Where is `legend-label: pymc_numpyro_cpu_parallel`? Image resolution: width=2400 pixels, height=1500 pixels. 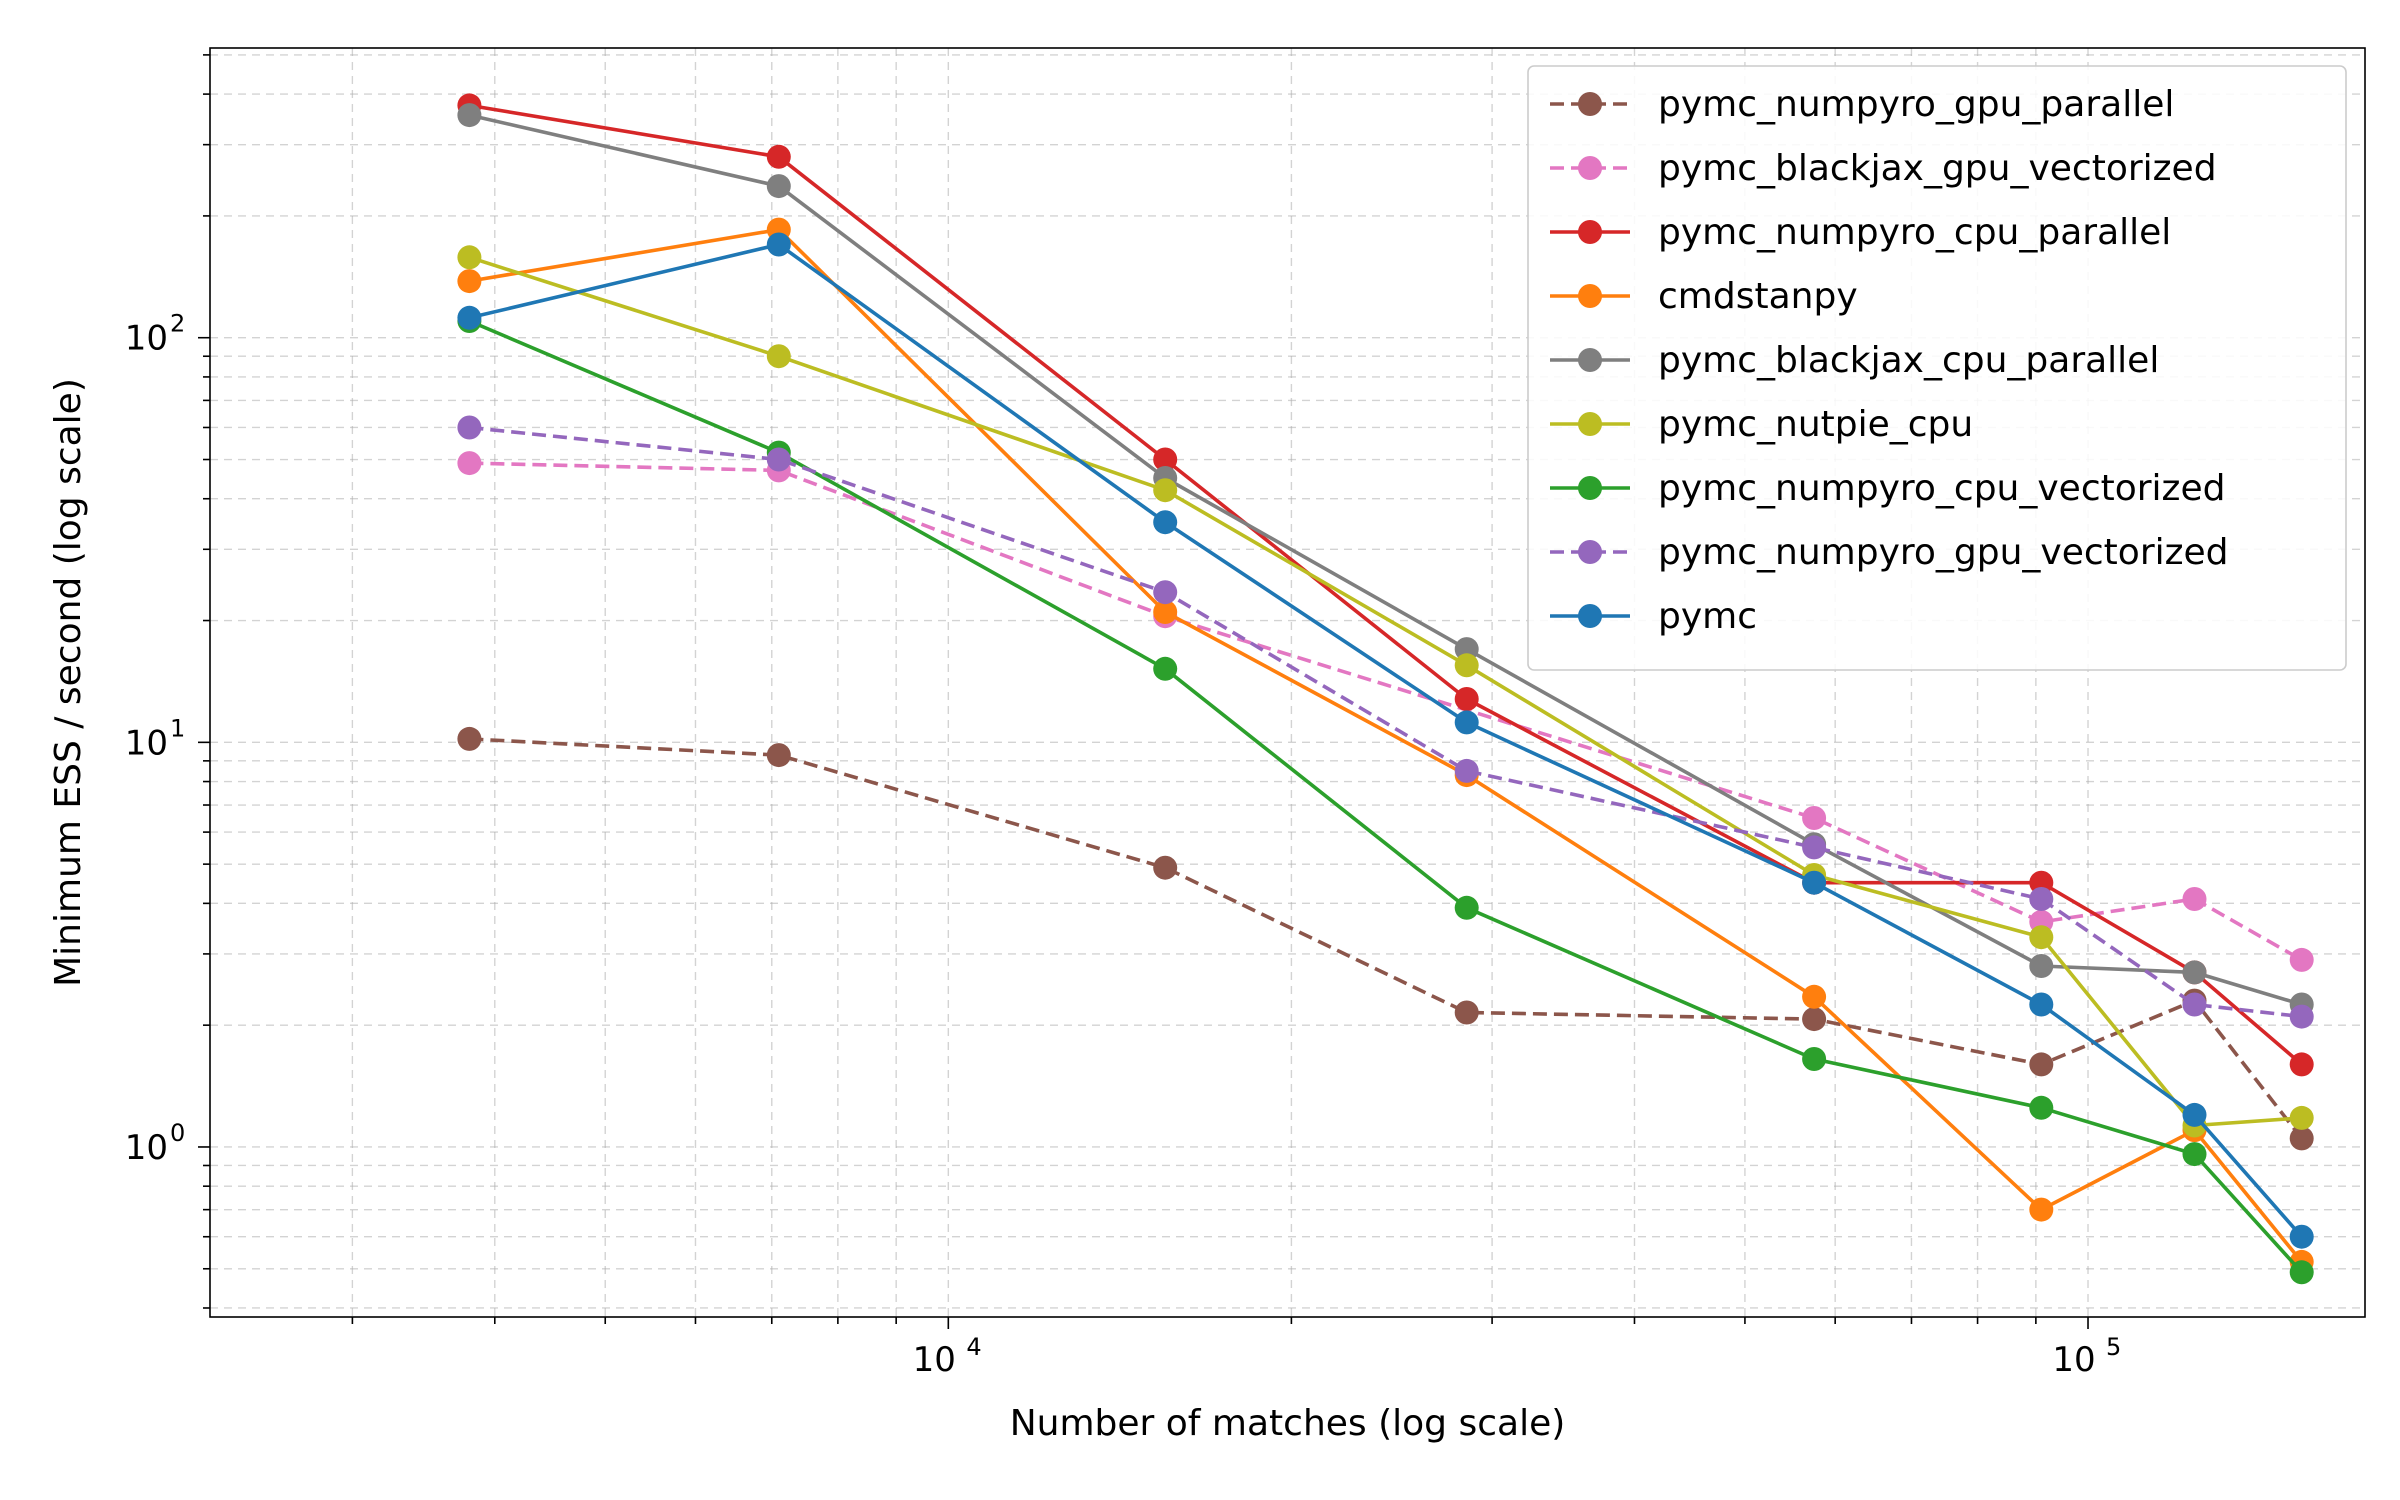
legend-label: pymc_numpyro_cpu_parallel is located at coordinates (1914, 232).